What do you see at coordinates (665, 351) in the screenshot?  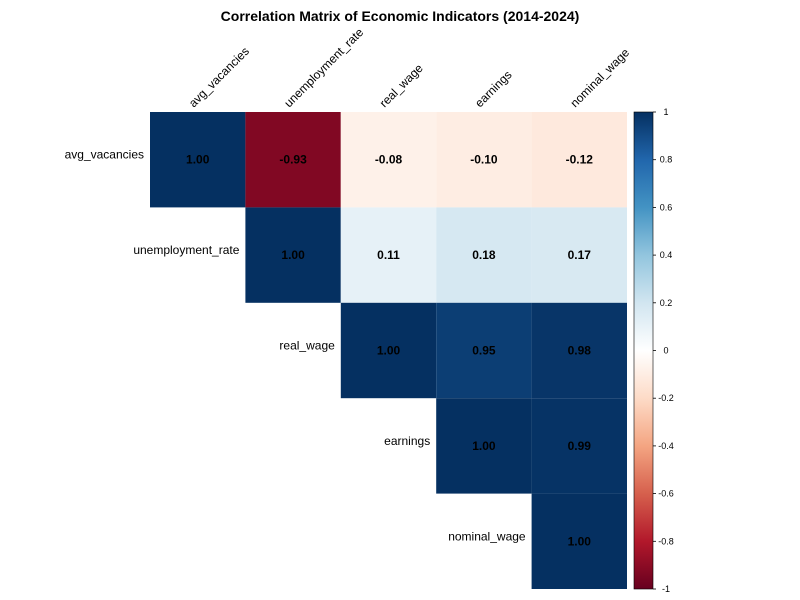 I see `colorbar-tick-label: 0` at bounding box center [665, 351].